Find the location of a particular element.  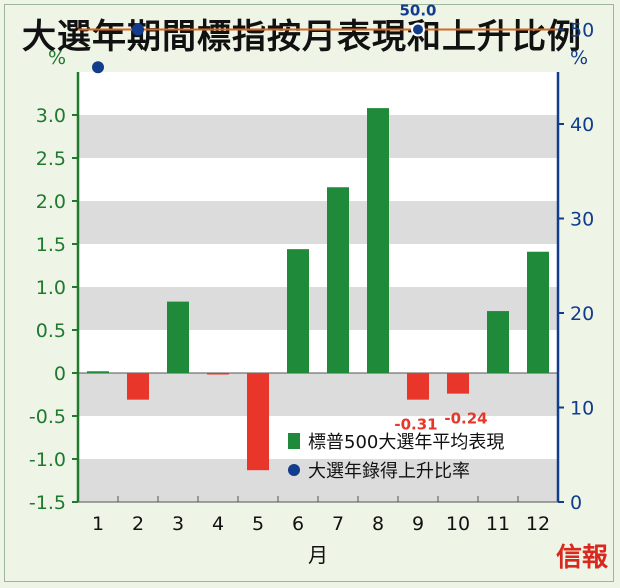

left-tick-label: 0 is located at coordinates (60, 374).